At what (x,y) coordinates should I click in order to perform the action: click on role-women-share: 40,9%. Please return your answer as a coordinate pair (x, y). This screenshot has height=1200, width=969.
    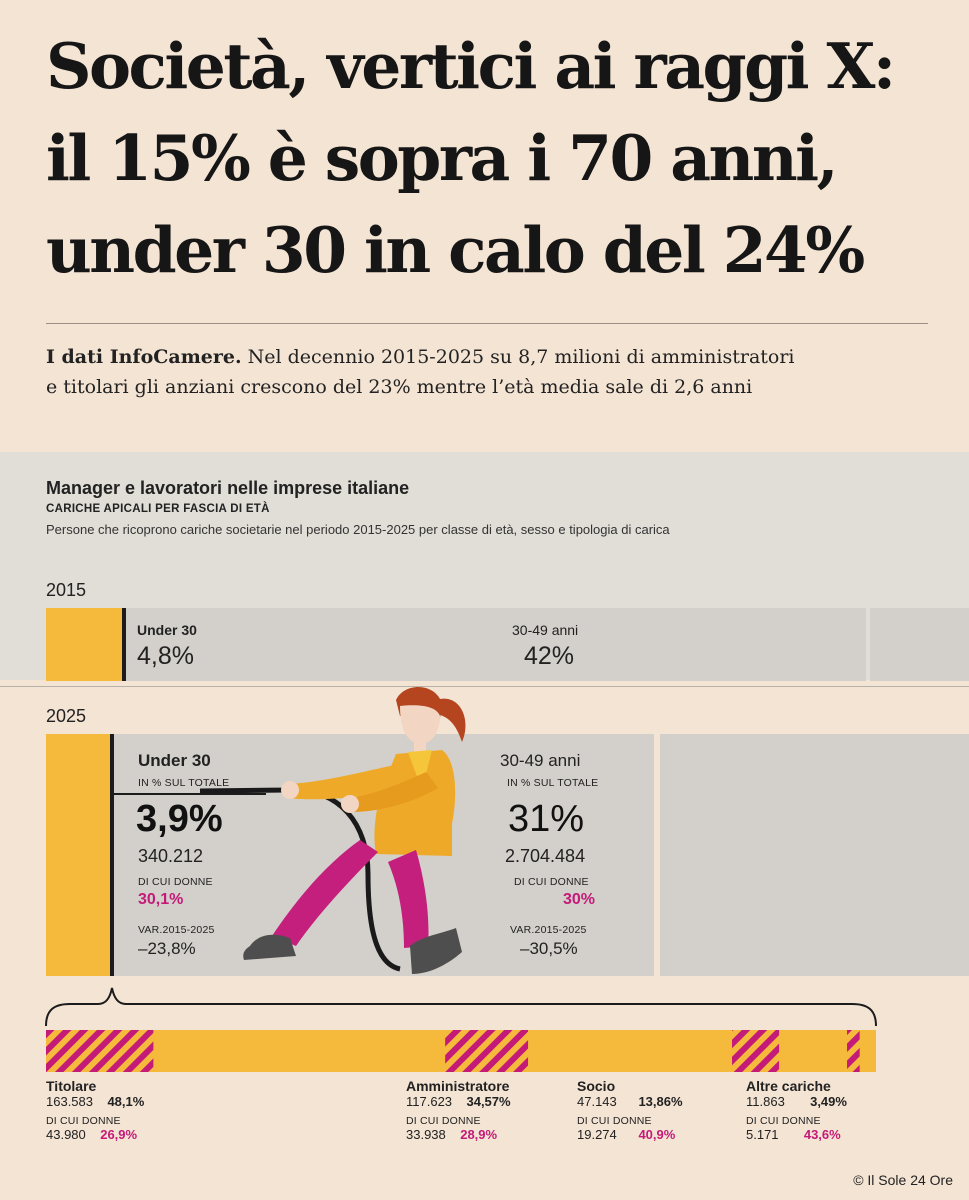
    Looking at the image, I should click on (657, 1134).